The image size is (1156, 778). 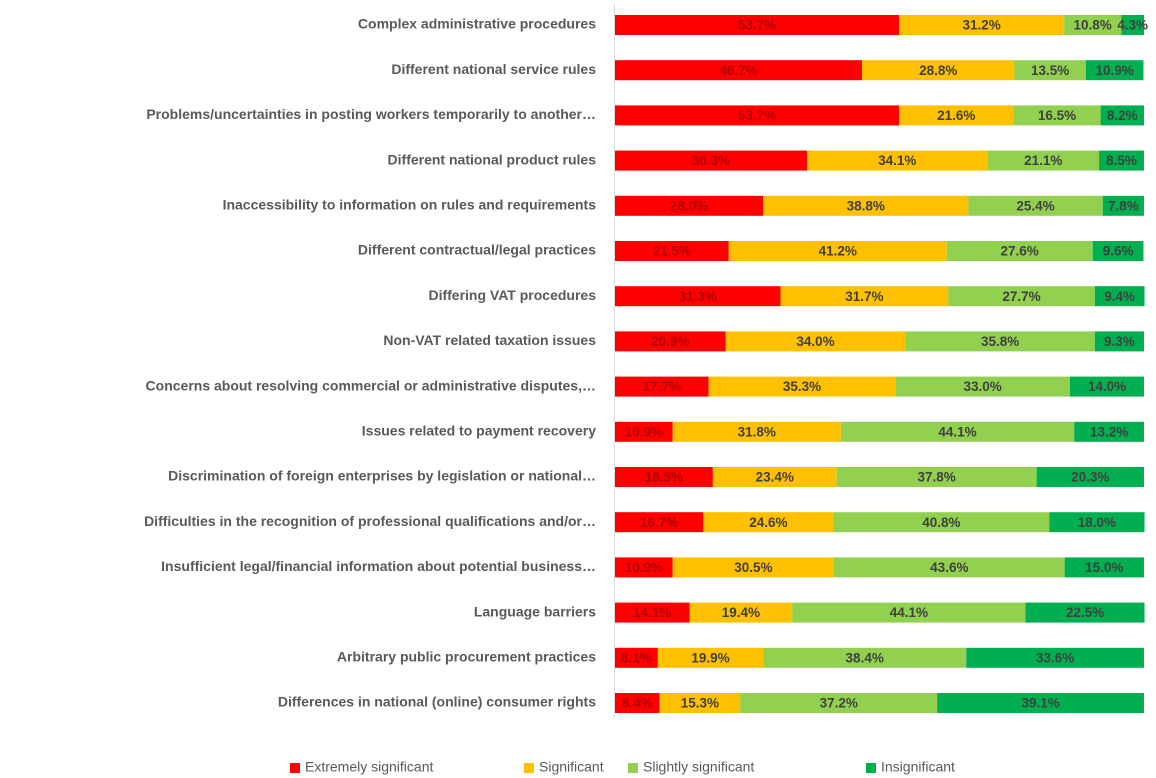 What do you see at coordinates (864, 296) in the screenshot?
I see `value-label: 31.7%` at bounding box center [864, 296].